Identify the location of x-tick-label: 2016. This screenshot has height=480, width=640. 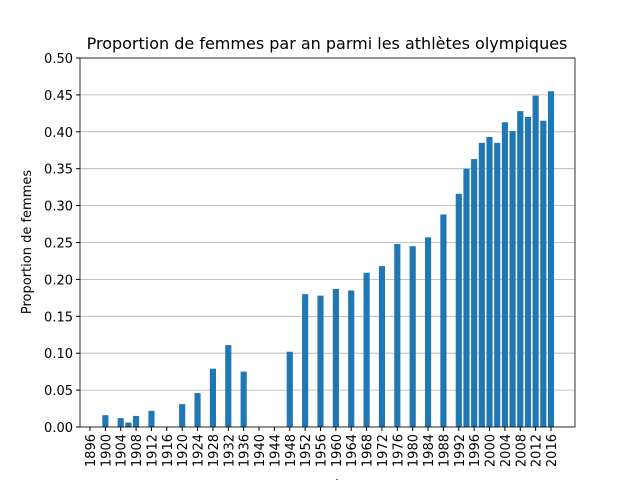
(552, 450).